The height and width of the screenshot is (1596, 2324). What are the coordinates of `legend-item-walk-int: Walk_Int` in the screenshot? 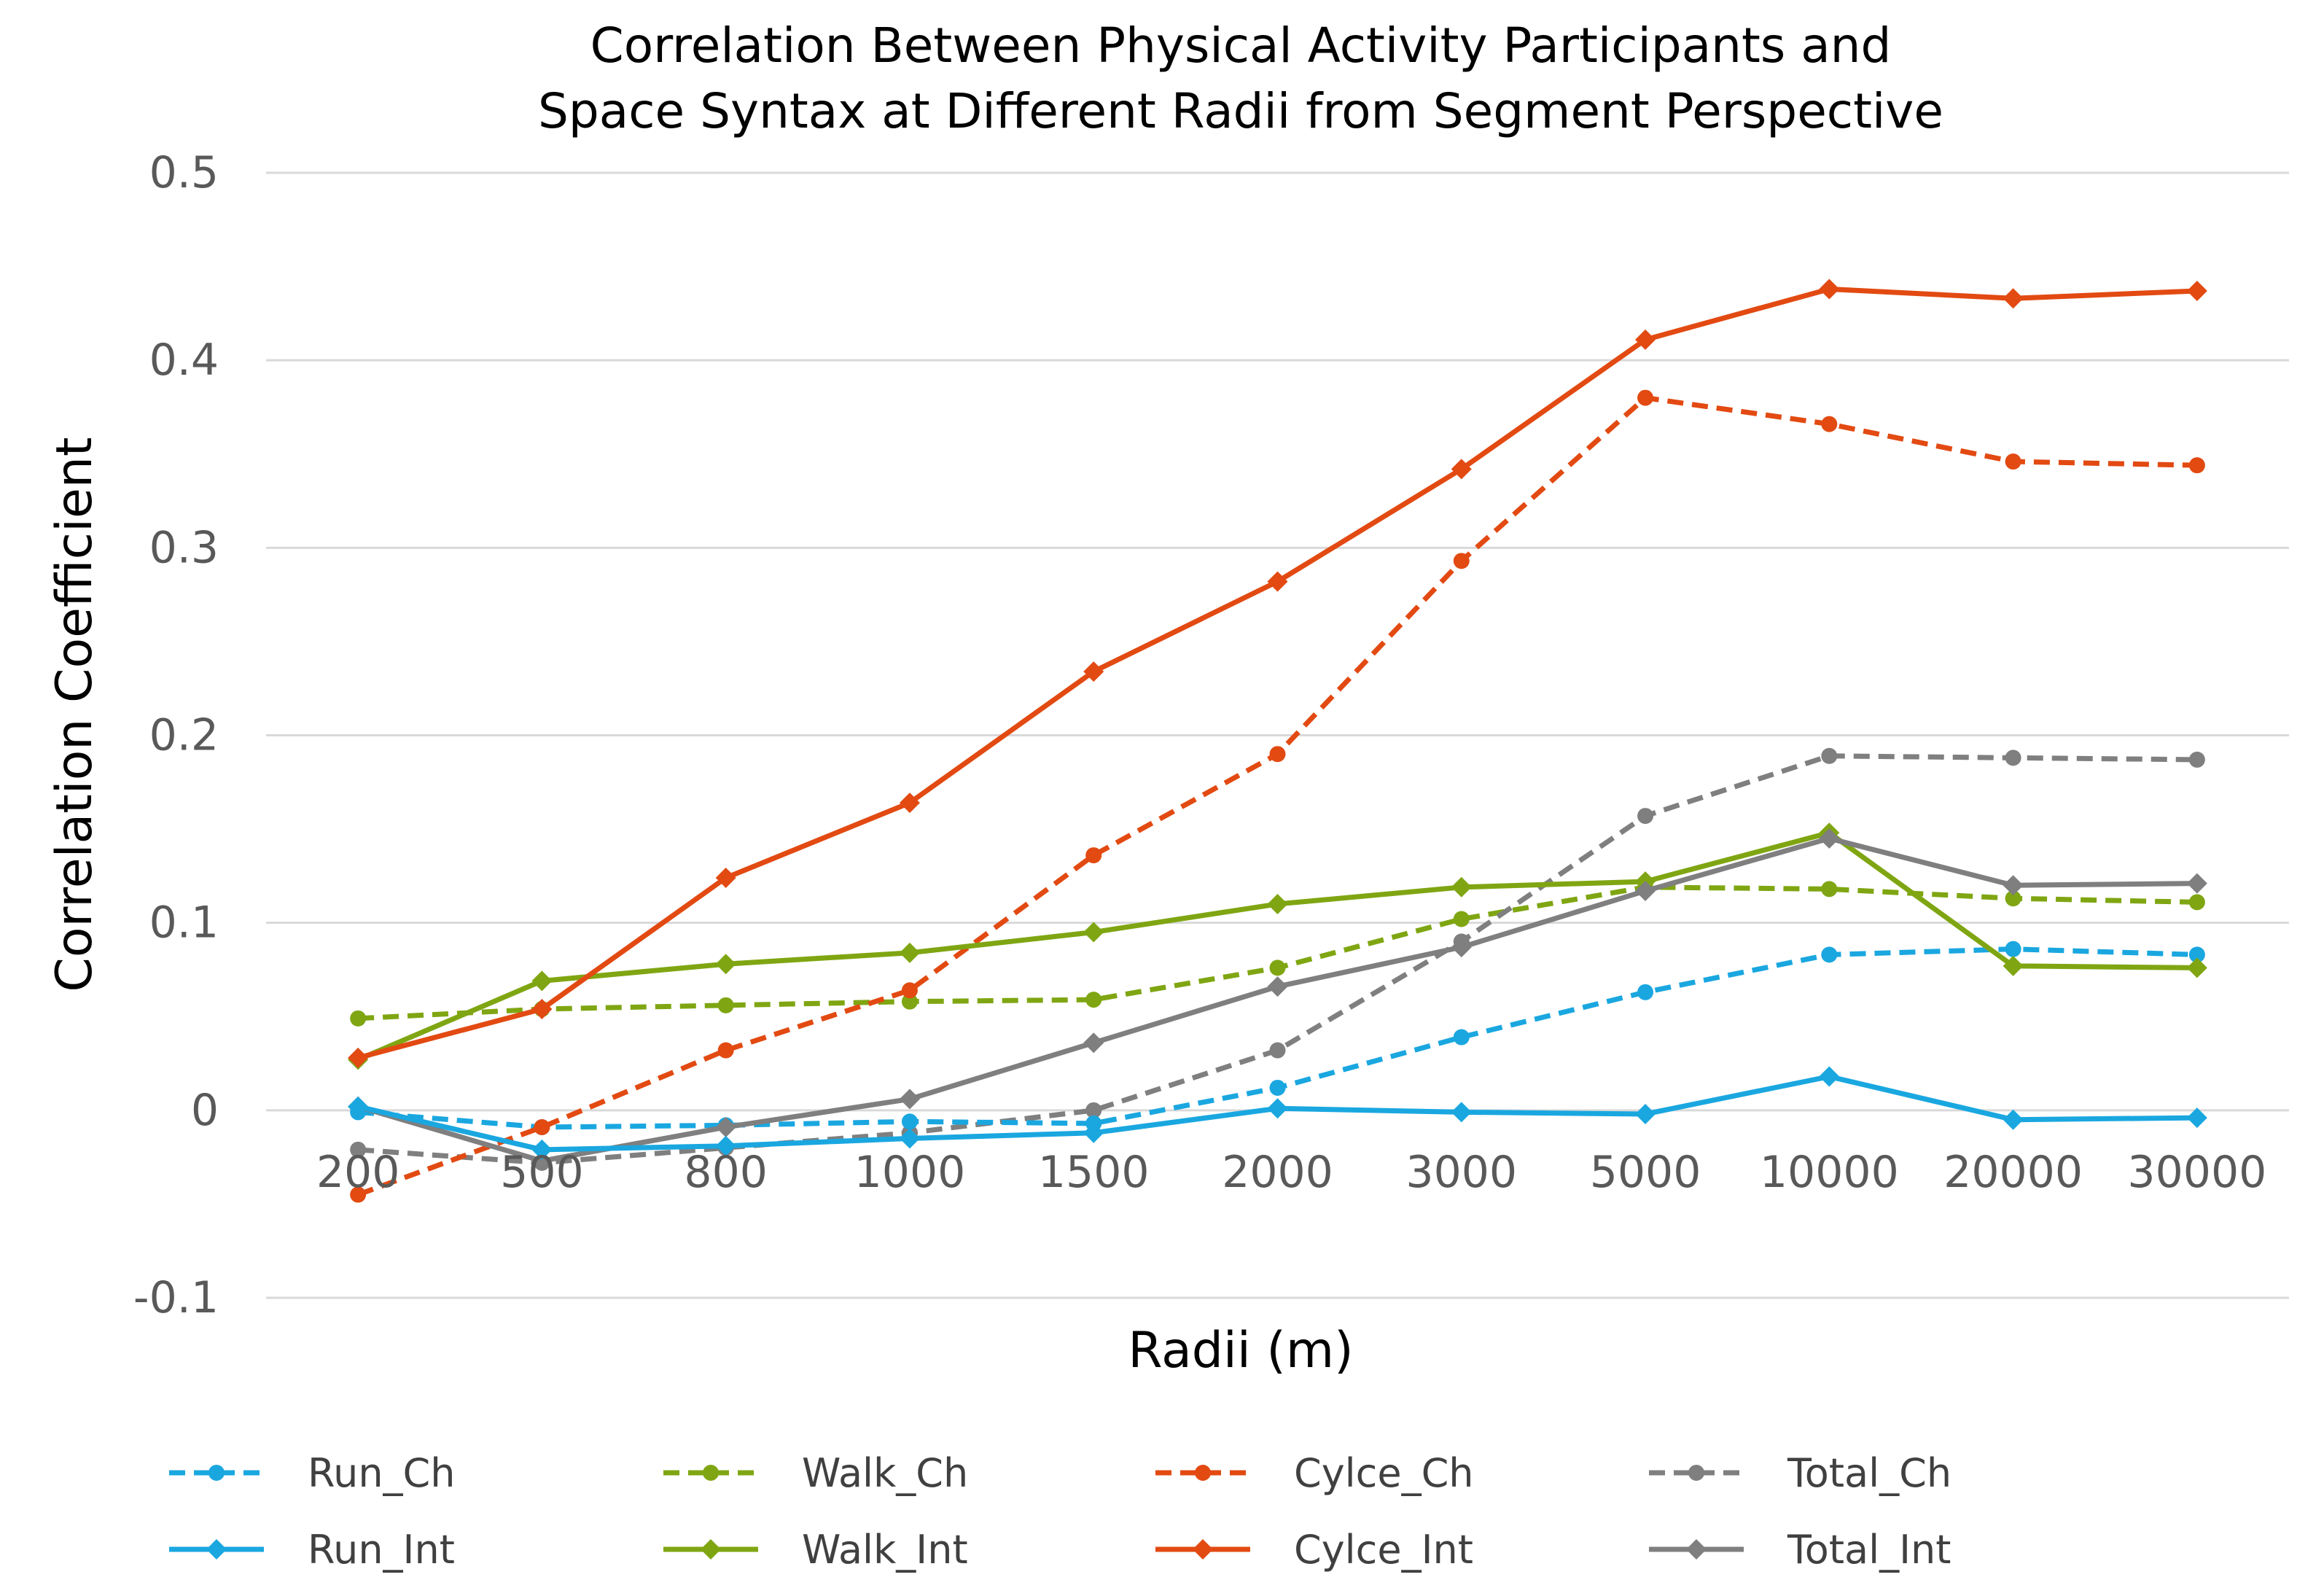 It's located at (815, 1550).